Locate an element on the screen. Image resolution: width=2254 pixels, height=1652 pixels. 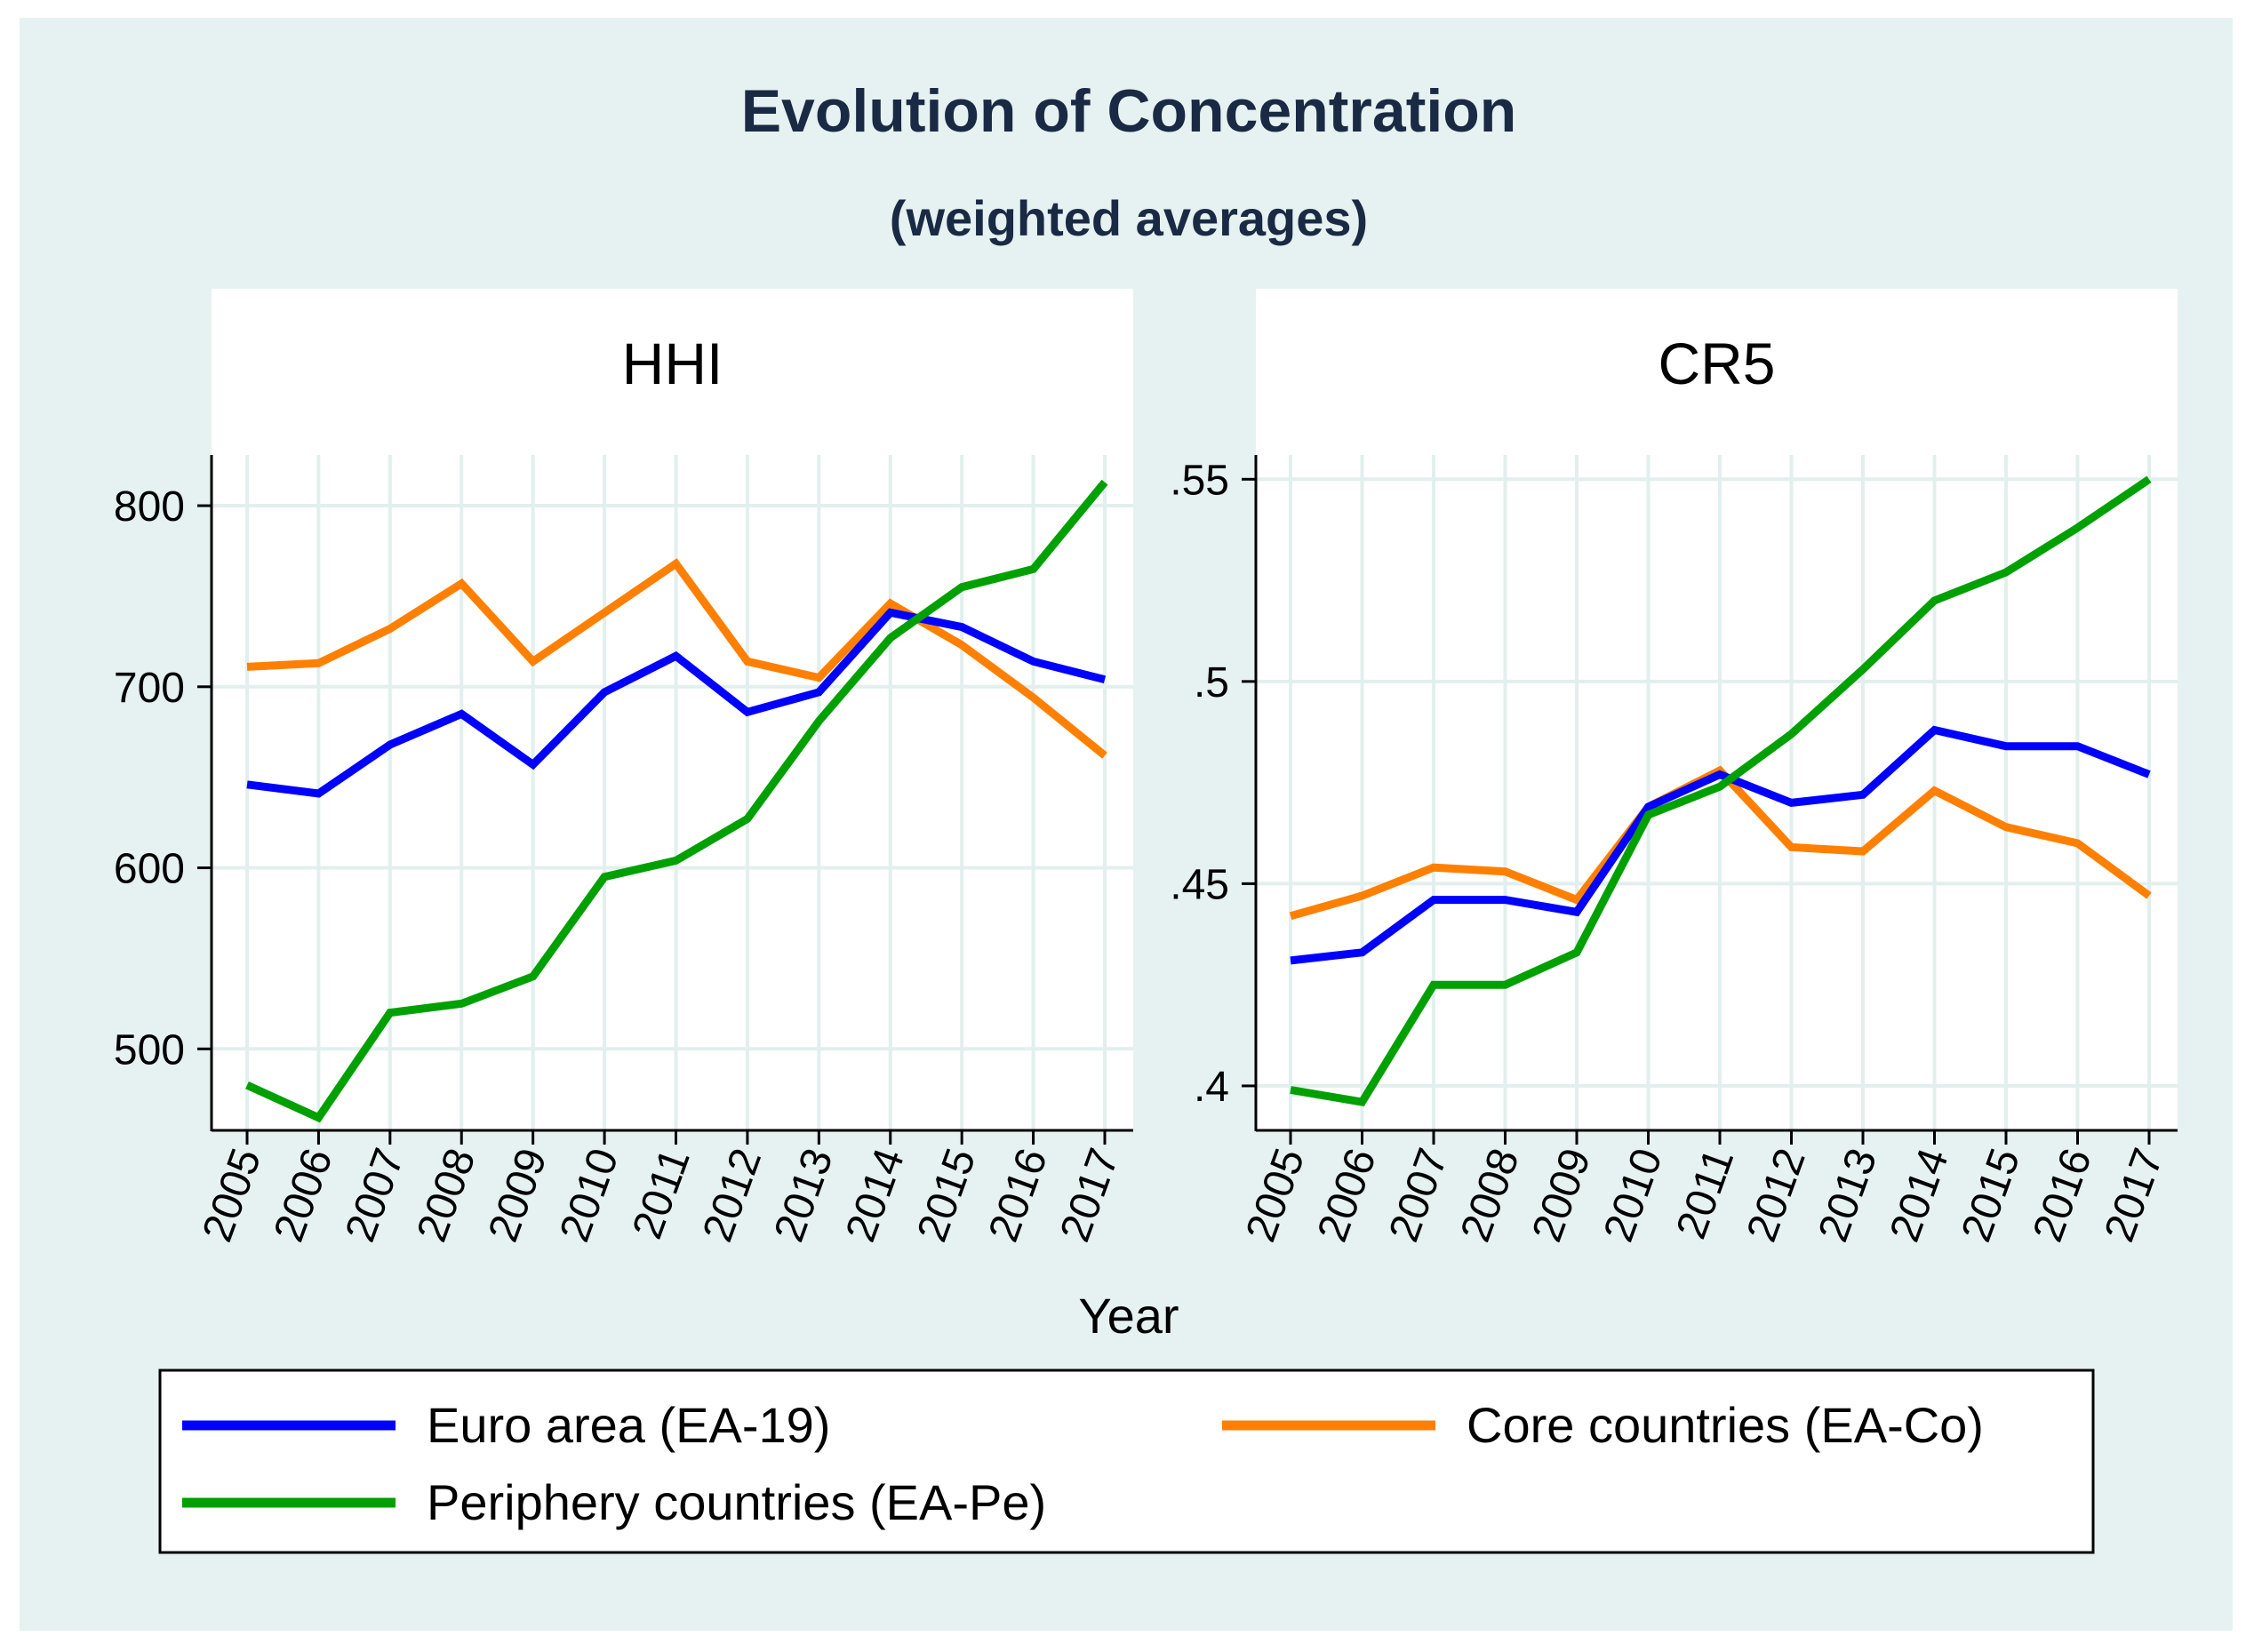
legend-label-periphery: Periphery countries (EA-Pe) is located at coordinates (737, 1502).